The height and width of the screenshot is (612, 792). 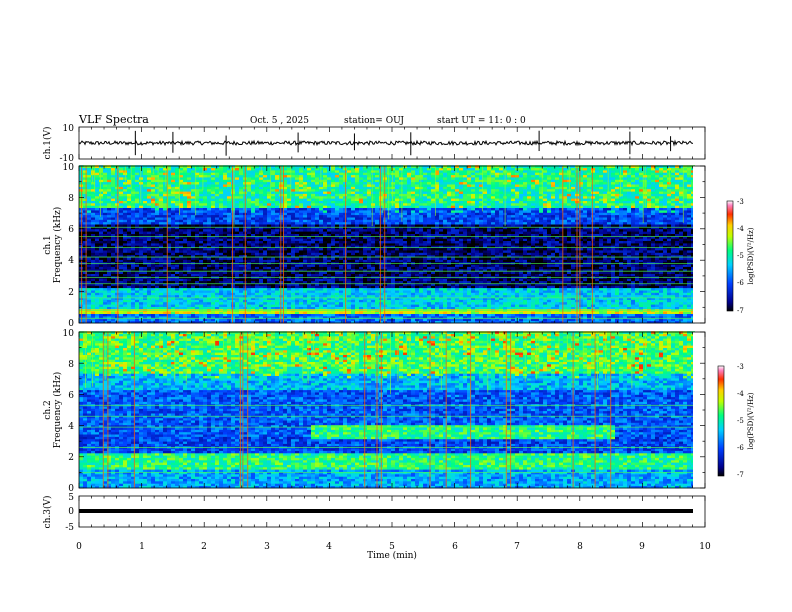 What do you see at coordinates (71, 324) in the screenshot?
I see `ch1-ytick-0: 0` at bounding box center [71, 324].